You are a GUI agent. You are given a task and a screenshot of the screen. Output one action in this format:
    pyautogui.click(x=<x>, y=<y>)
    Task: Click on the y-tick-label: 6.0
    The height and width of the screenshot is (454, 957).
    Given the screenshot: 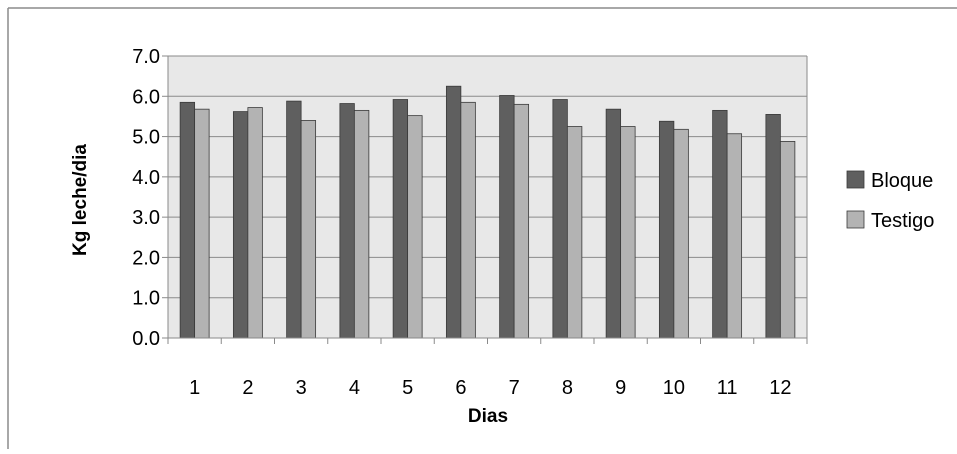 What is the action you would take?
    pyautogui.click(x=146, y=97)
    